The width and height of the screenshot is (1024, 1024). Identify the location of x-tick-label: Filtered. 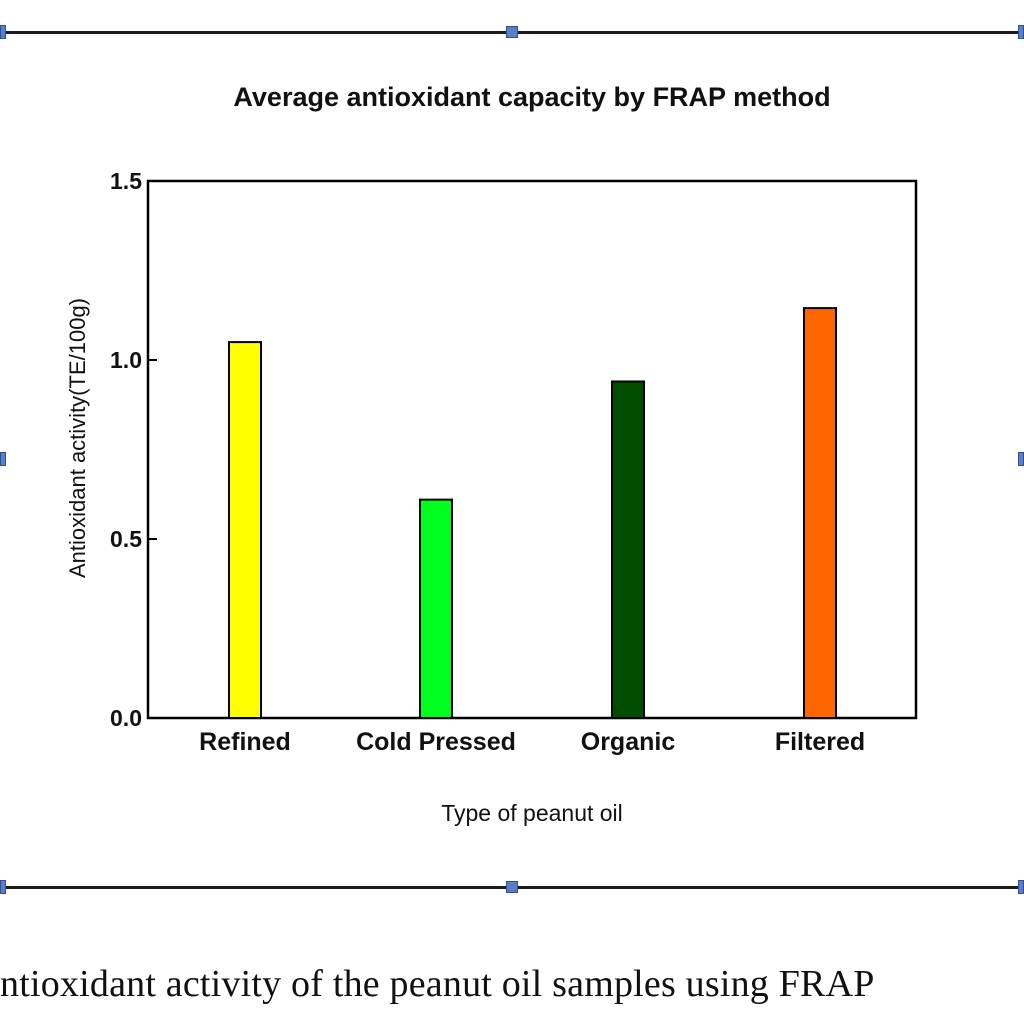
(820, 742).